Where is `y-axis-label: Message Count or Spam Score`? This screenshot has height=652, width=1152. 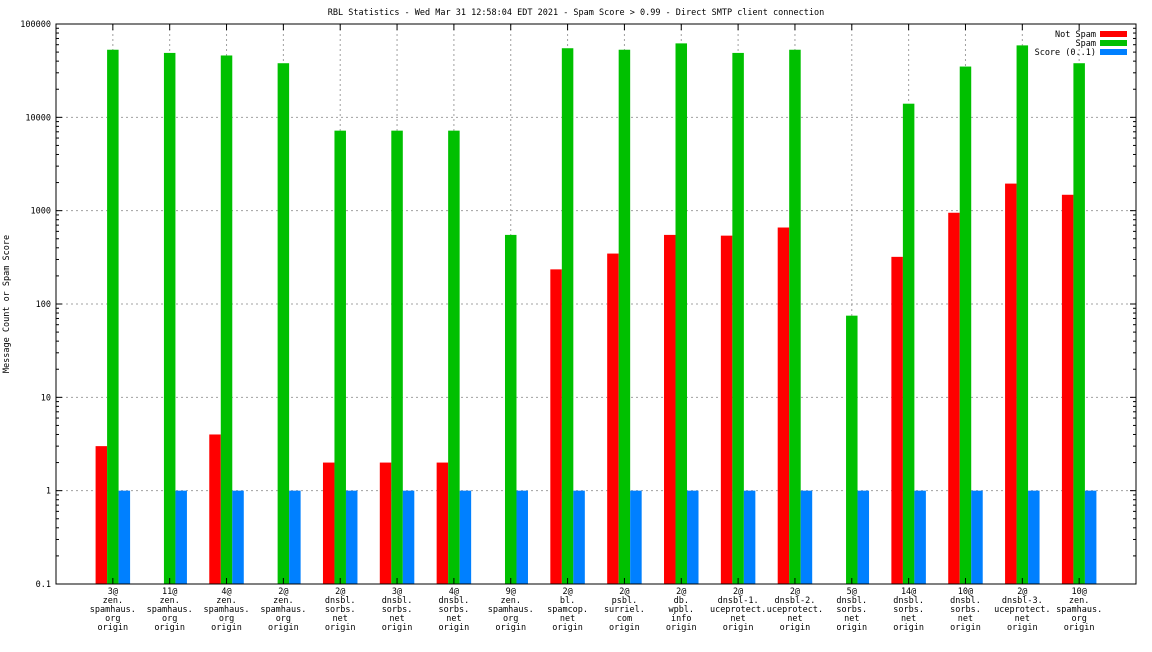
y-axis-label: Message Count or Spam Score is located at coordinates (7, 304).